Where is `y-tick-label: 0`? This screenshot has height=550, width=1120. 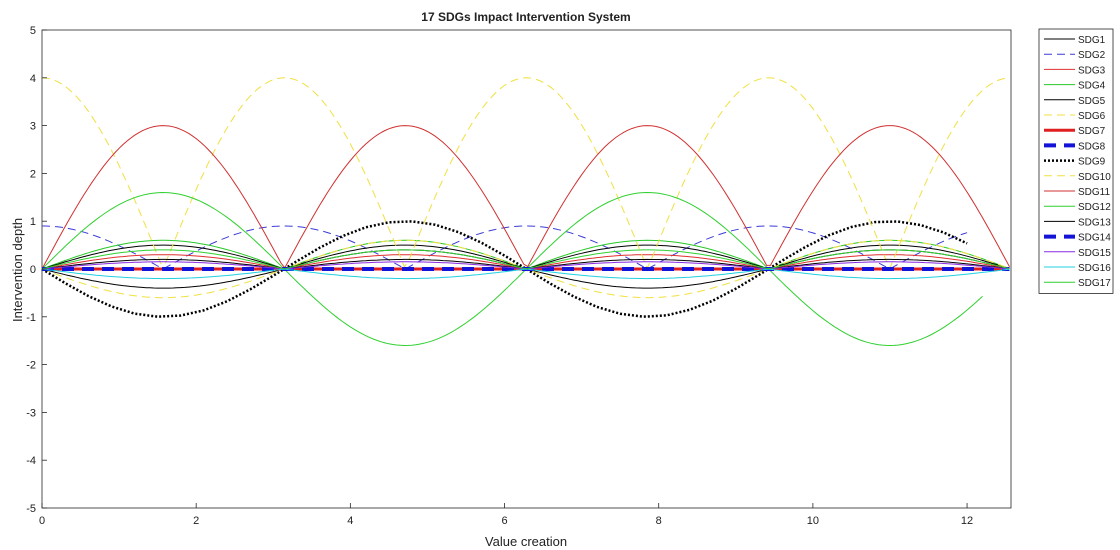 y-tick-label: 0 is located at coordinates (33, 270).